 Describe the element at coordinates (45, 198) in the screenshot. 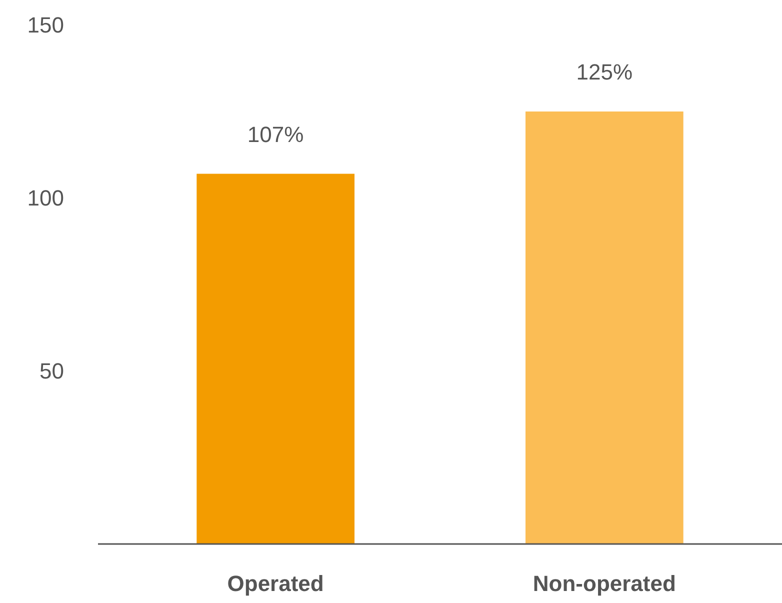

I see `y-tick-label: 100` at that location.